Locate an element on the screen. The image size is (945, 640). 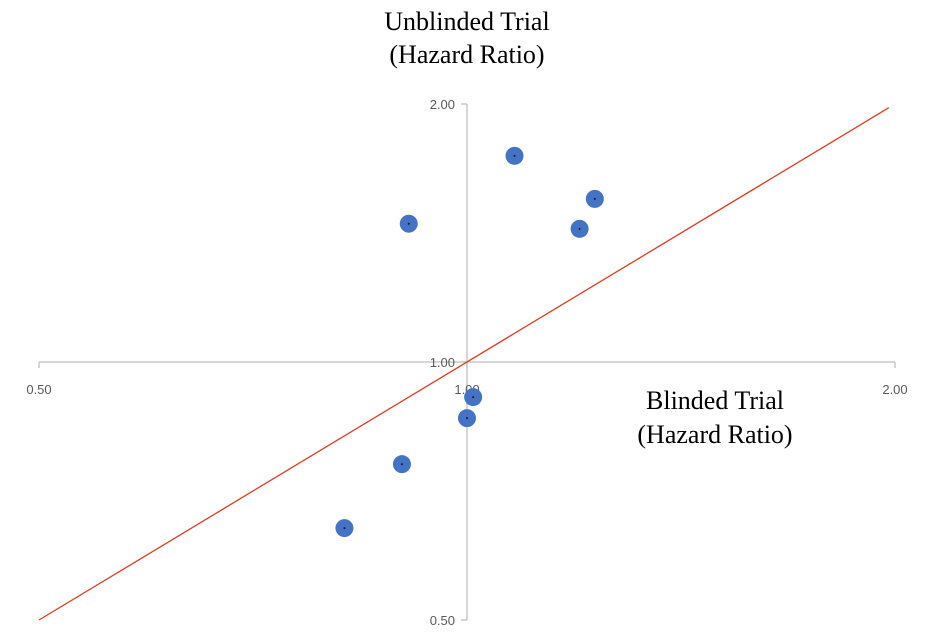
x-axis-ticks is located at coordinates (467, 365).